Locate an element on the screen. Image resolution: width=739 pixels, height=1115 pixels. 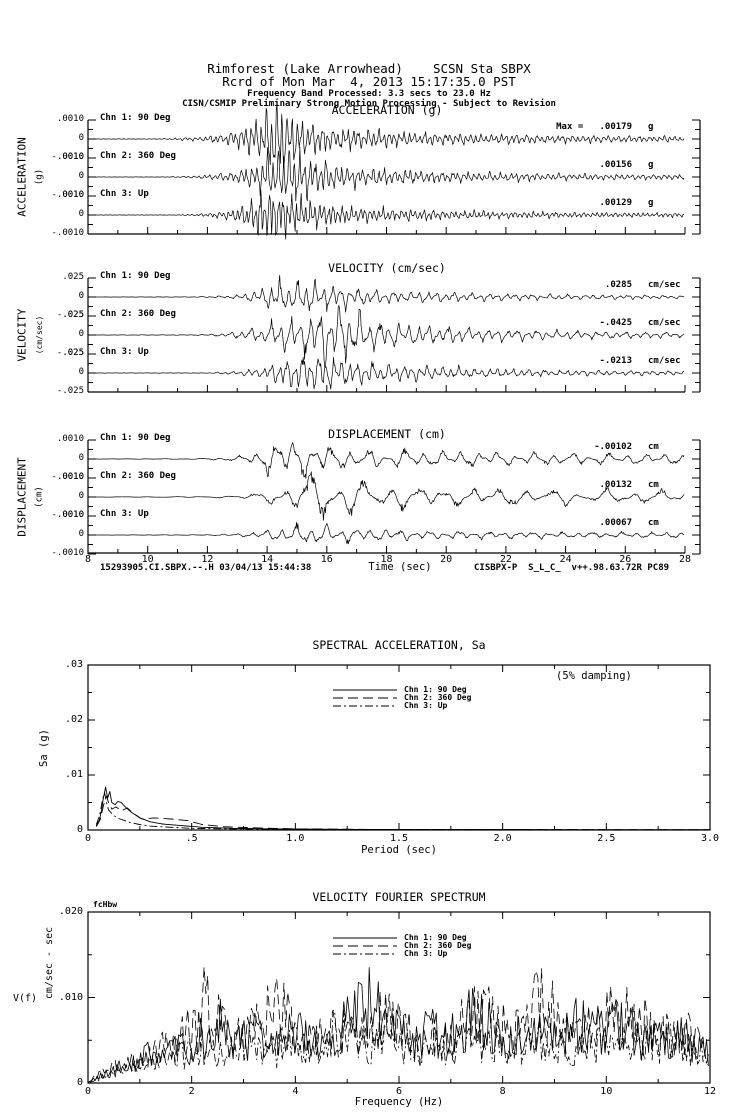
fourier-xlabel: Frequency (Hz) is located at coordinates (399, 1102).